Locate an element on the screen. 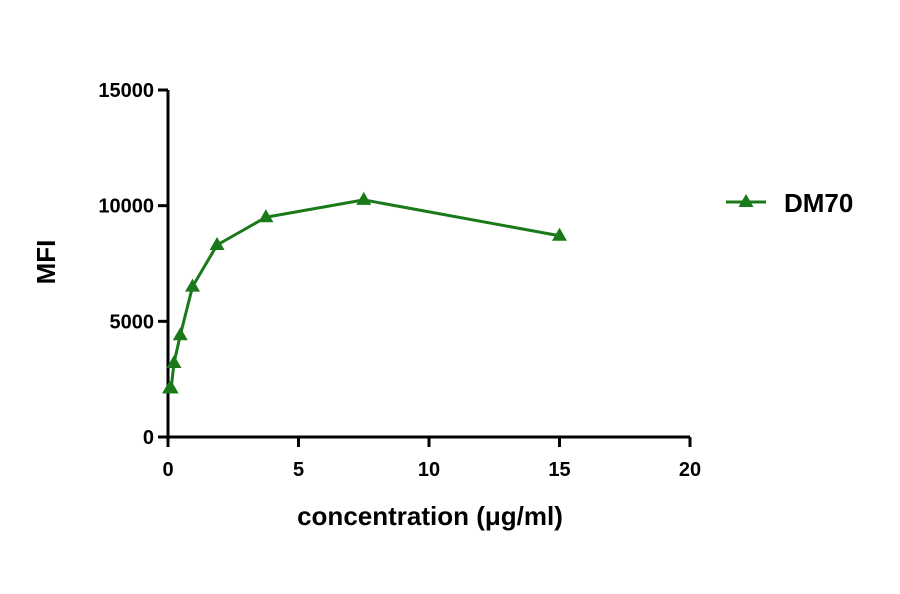  x-tick-label: 0 is located at coordinates (167, 470).